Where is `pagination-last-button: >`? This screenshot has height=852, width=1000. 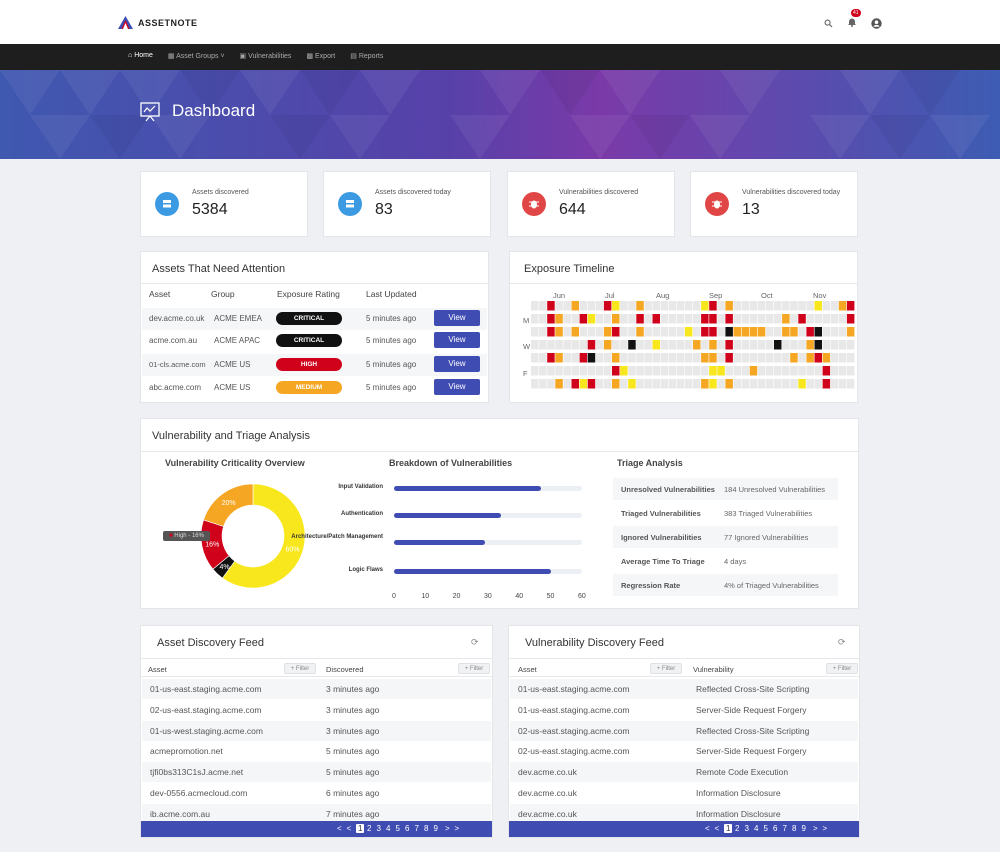 pagination-last-button: > is located at coordinates (457, 828).